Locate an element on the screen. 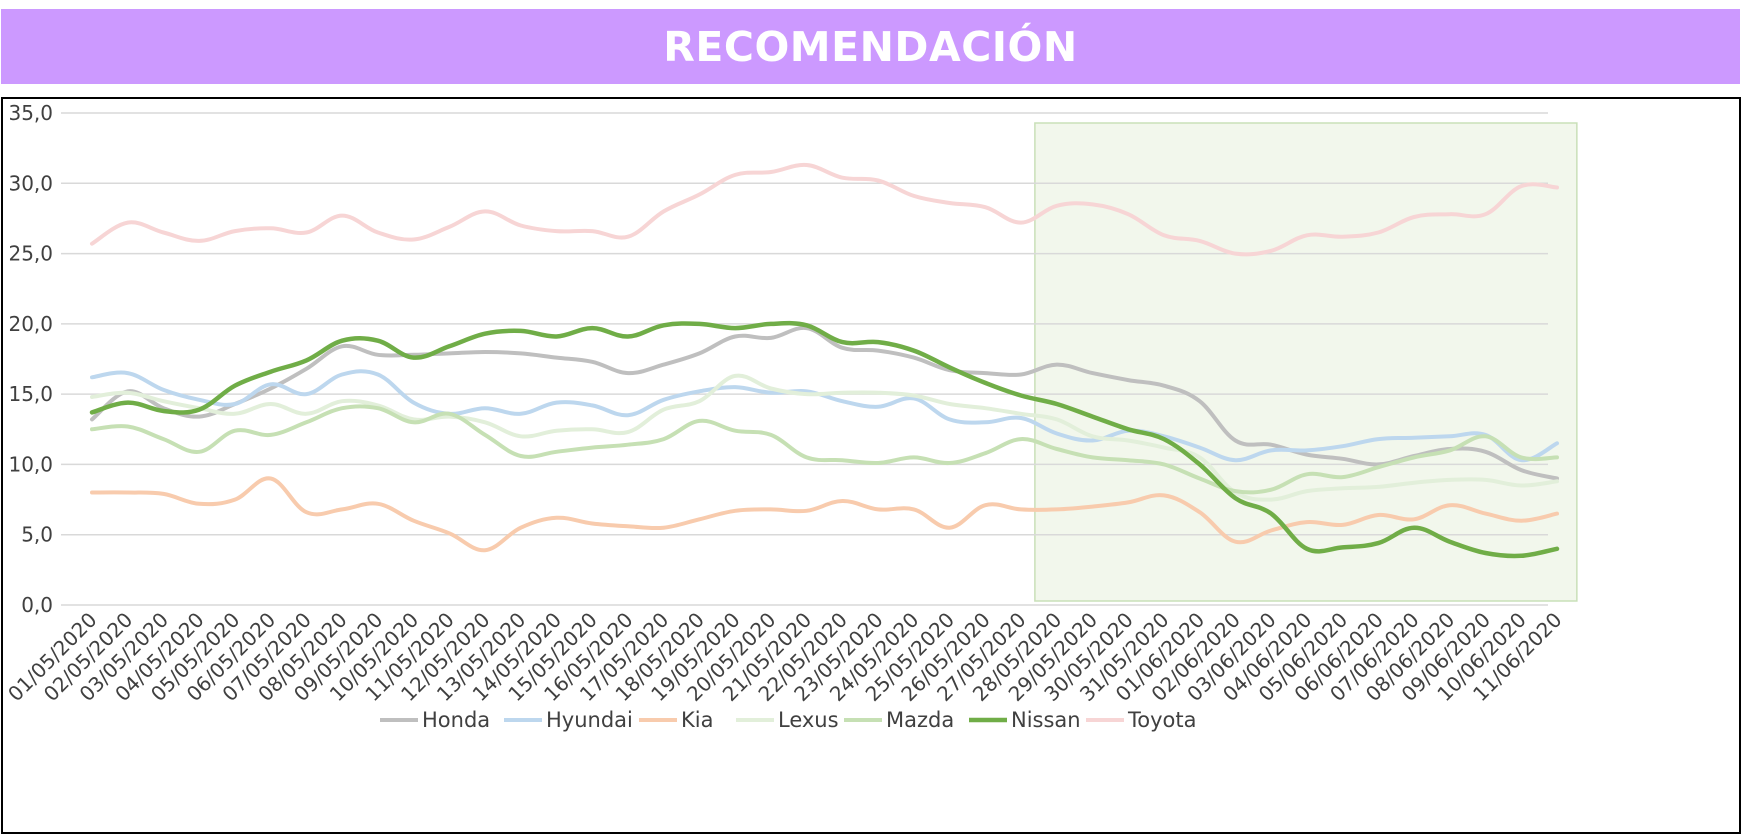 The image size is (1741, 834). legend-label: Mazda is located at coordinates (920, 720).